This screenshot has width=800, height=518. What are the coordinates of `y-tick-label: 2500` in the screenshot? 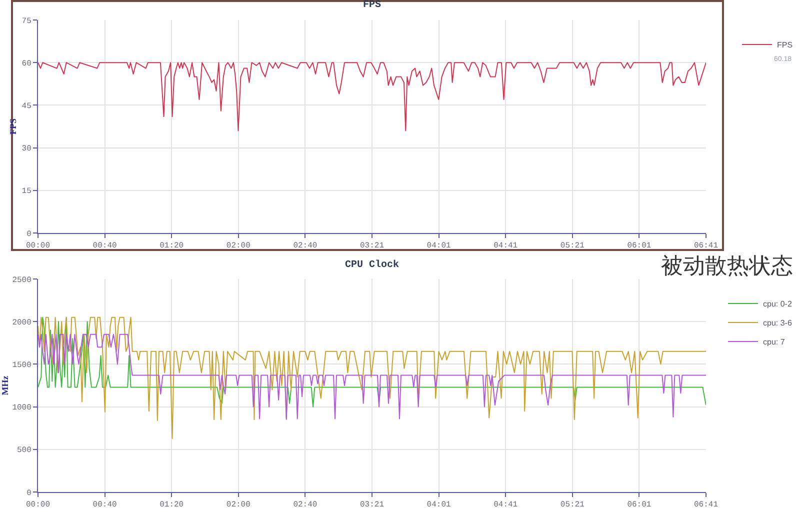 It's located at (22, 280).